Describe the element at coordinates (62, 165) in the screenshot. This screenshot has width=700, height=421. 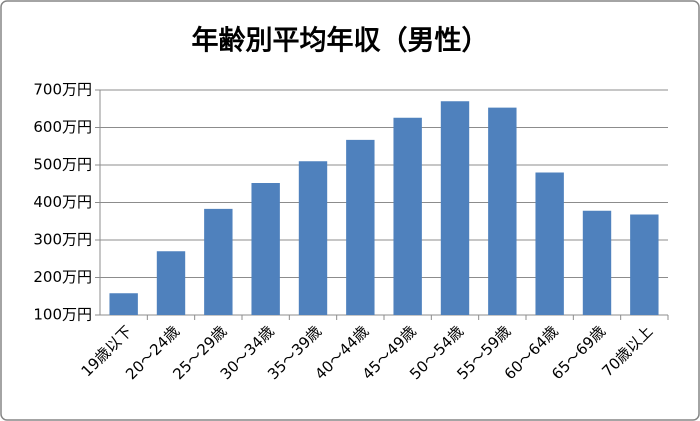
I see `y-tick-label: 500万円` at that location.